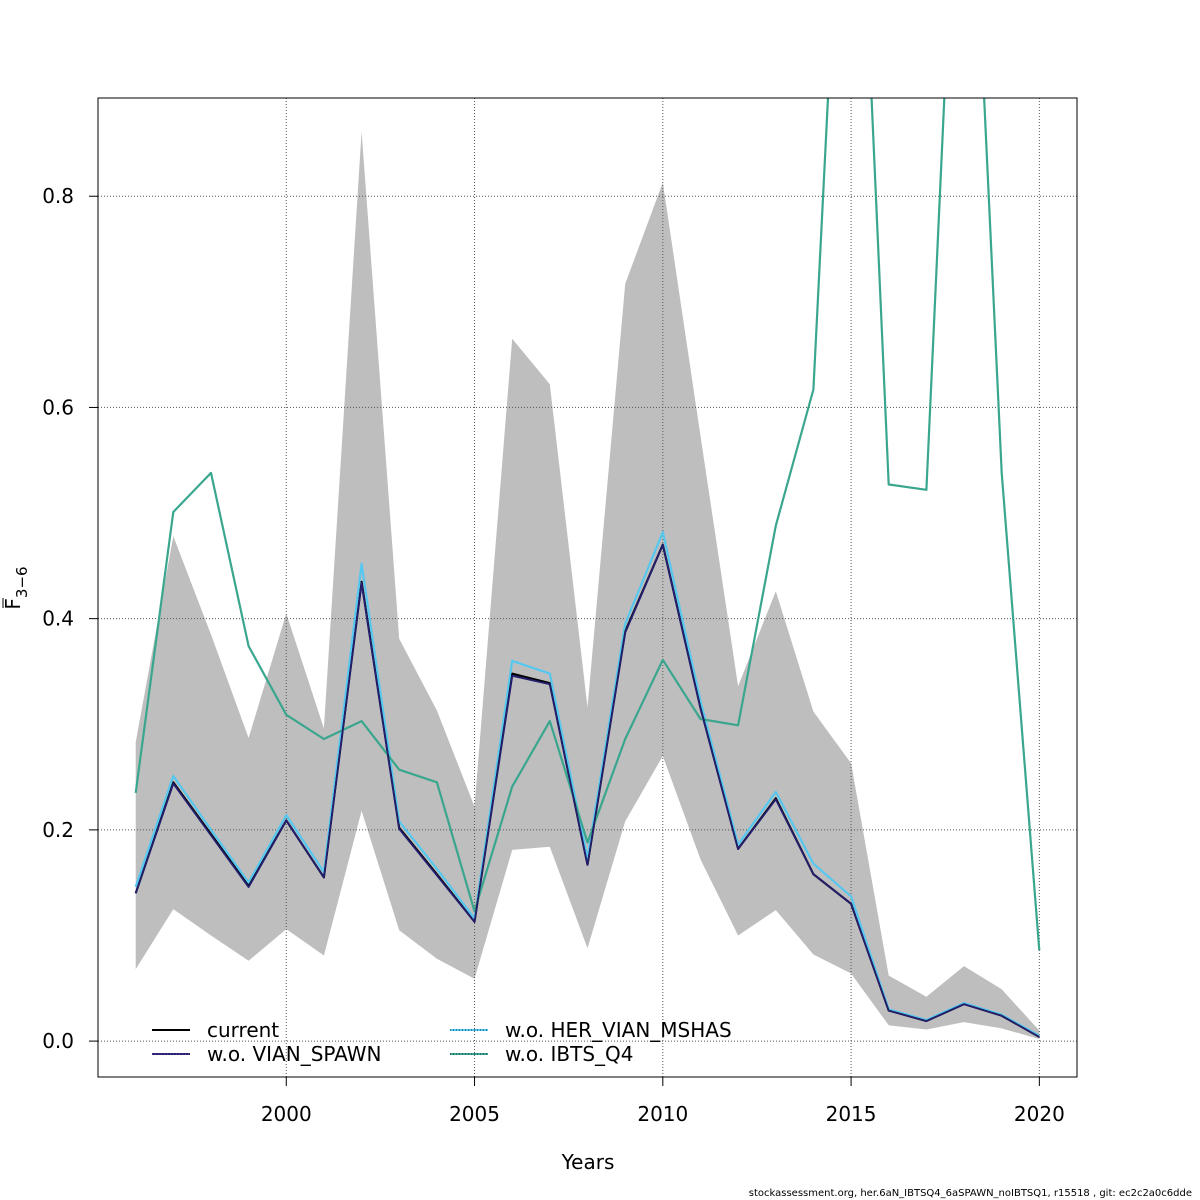  What do you see at coordinates (22, 582) in the screenshot?
I see `y-axis-title-subscript: 3−6` at bounding box center [22, 582].